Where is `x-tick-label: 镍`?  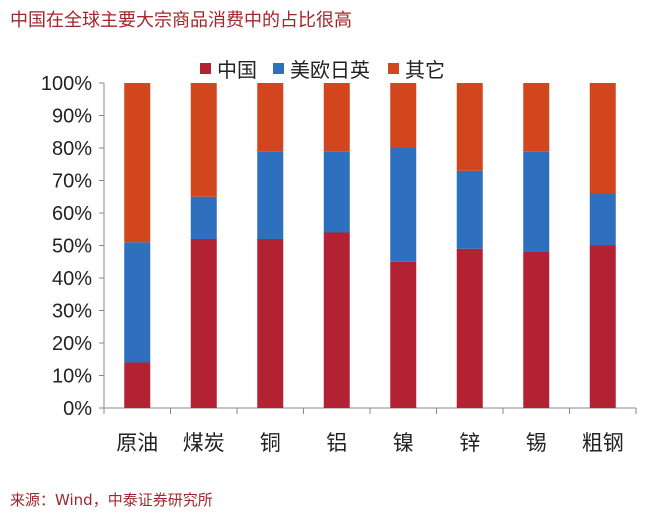
x-tick-label: 镍 is located at coordinates (403, 443).